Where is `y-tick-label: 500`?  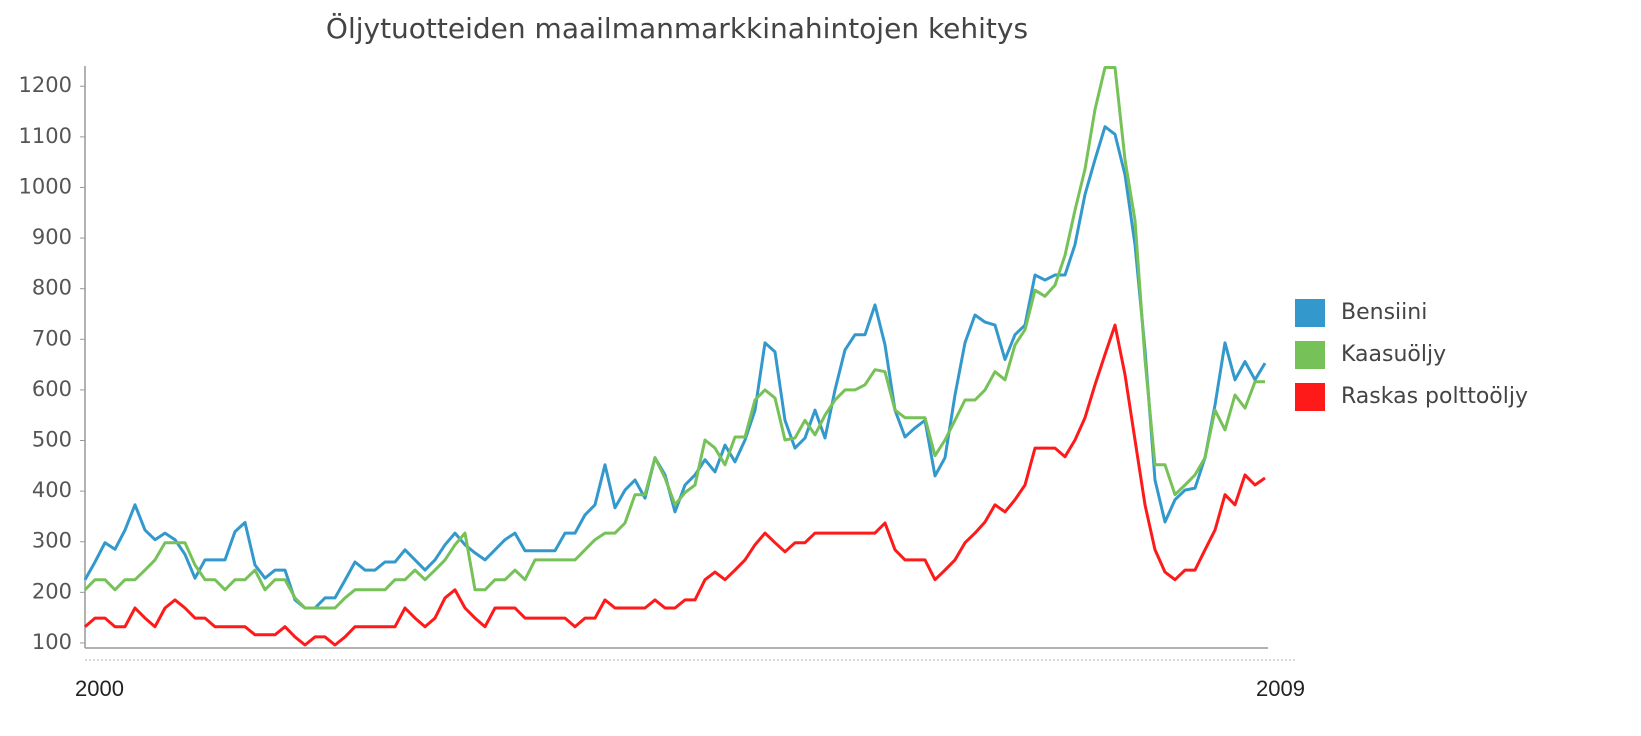
y-tick-label: 500 is located at coordinates (52, 440).